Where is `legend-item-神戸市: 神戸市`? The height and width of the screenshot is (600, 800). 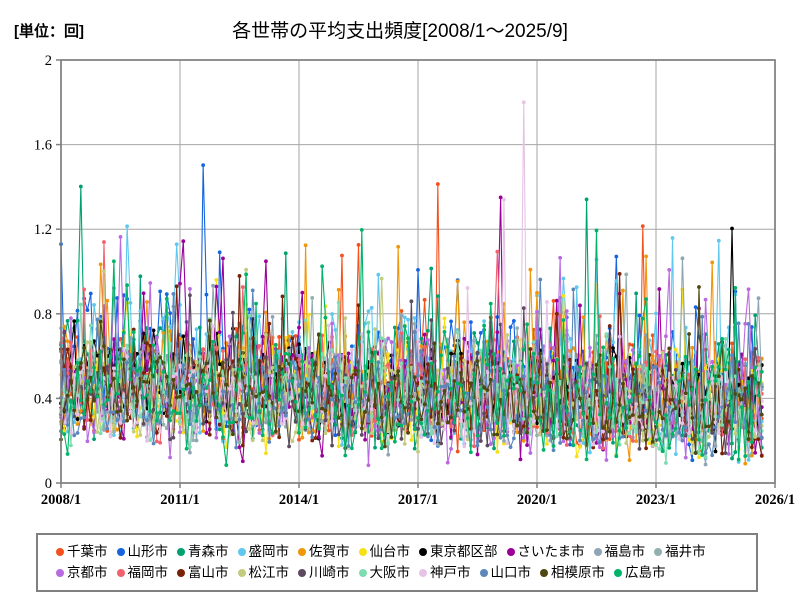
legend-item-神戸市: 神戸市 is located at coordinates (445, 572).